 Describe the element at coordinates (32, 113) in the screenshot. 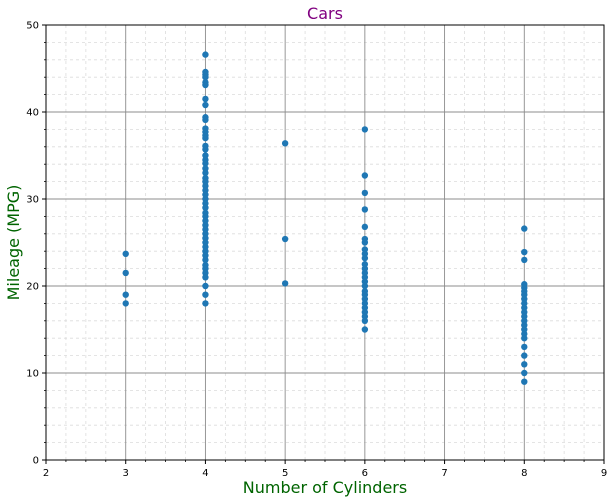

I see `y-tick-label: 40` at that location.